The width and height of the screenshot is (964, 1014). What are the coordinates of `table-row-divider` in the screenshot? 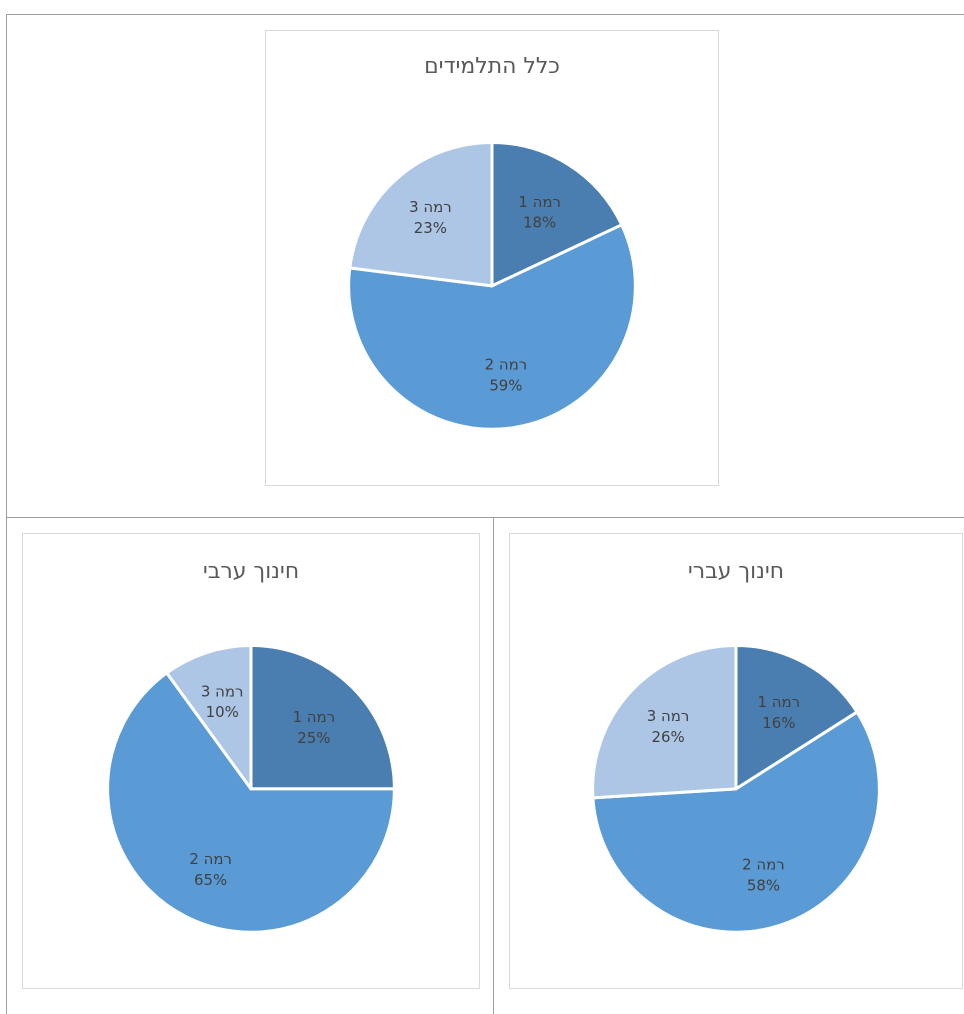 It's located at (485, 517).